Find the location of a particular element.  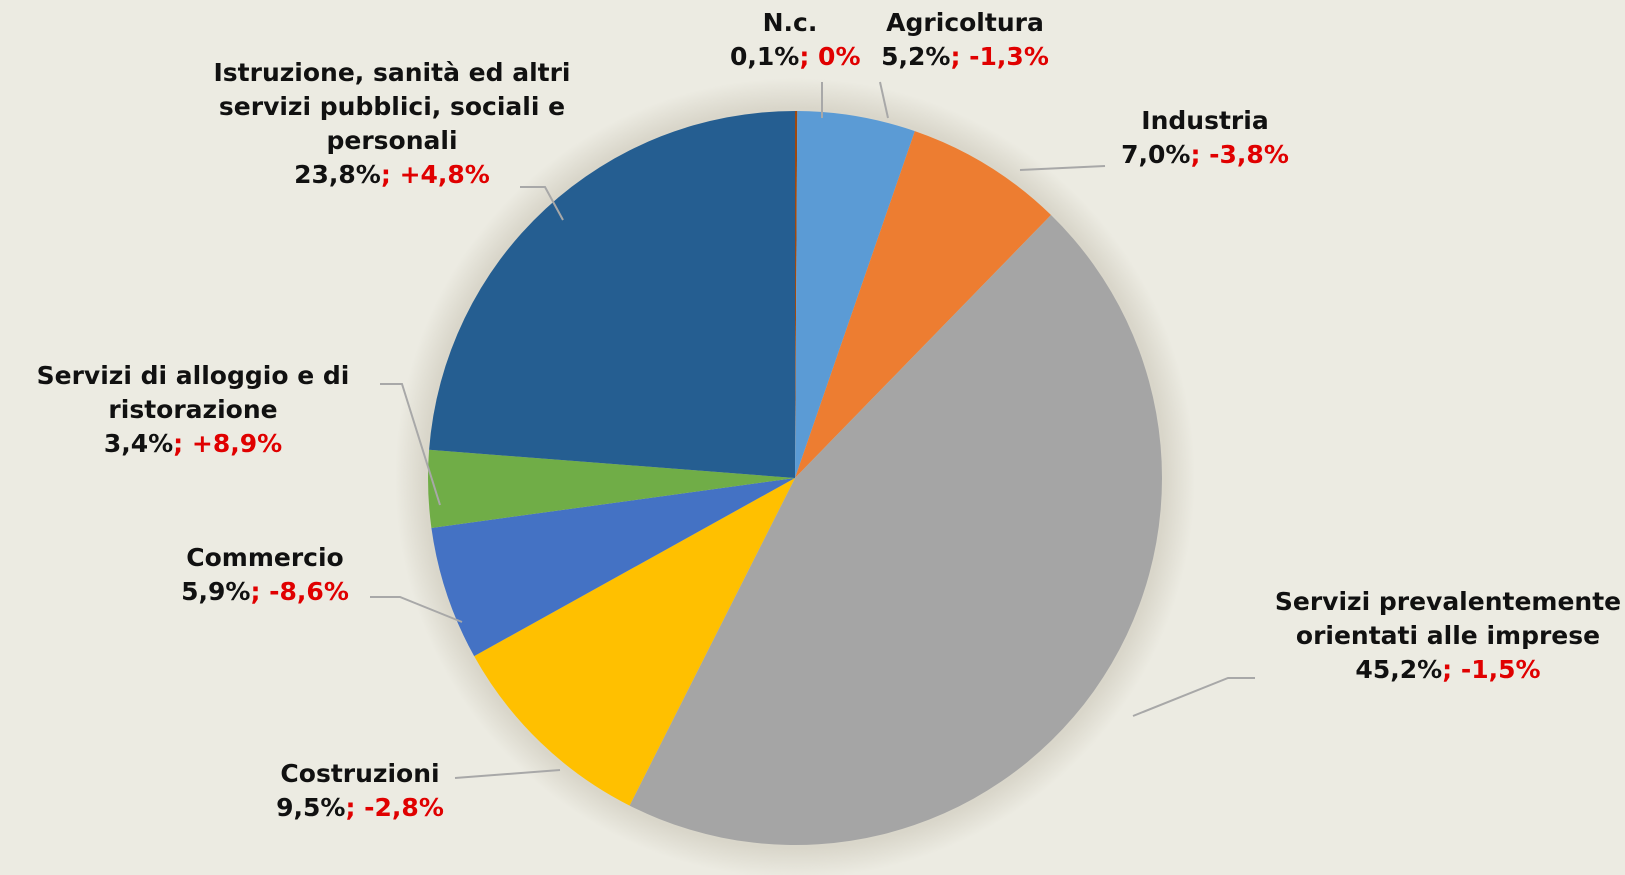

value-line: 0,1%; 0% is located at coordinates (795, 57).